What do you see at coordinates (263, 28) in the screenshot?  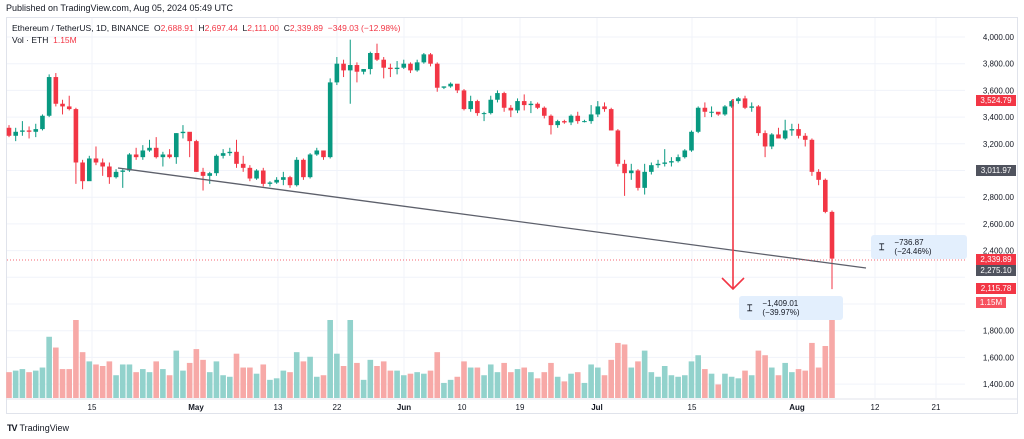 I see `low-value: 2,111.00` at bounding box center [263, 28].